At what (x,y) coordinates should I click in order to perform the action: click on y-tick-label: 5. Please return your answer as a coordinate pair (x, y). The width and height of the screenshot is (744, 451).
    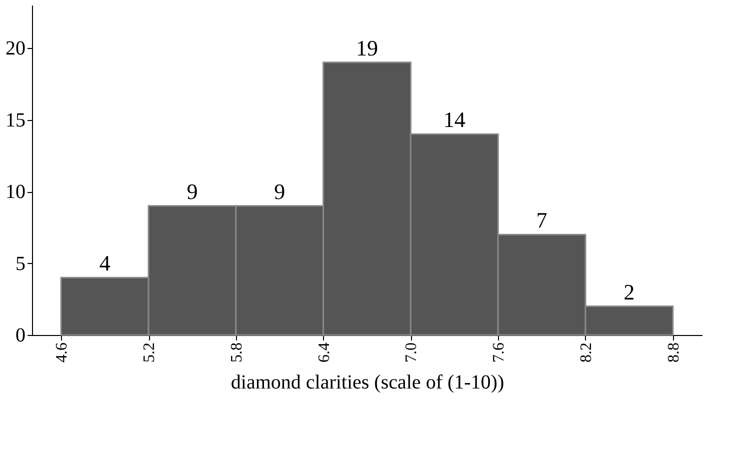
    Looking at the image, I should click on (21, 263).